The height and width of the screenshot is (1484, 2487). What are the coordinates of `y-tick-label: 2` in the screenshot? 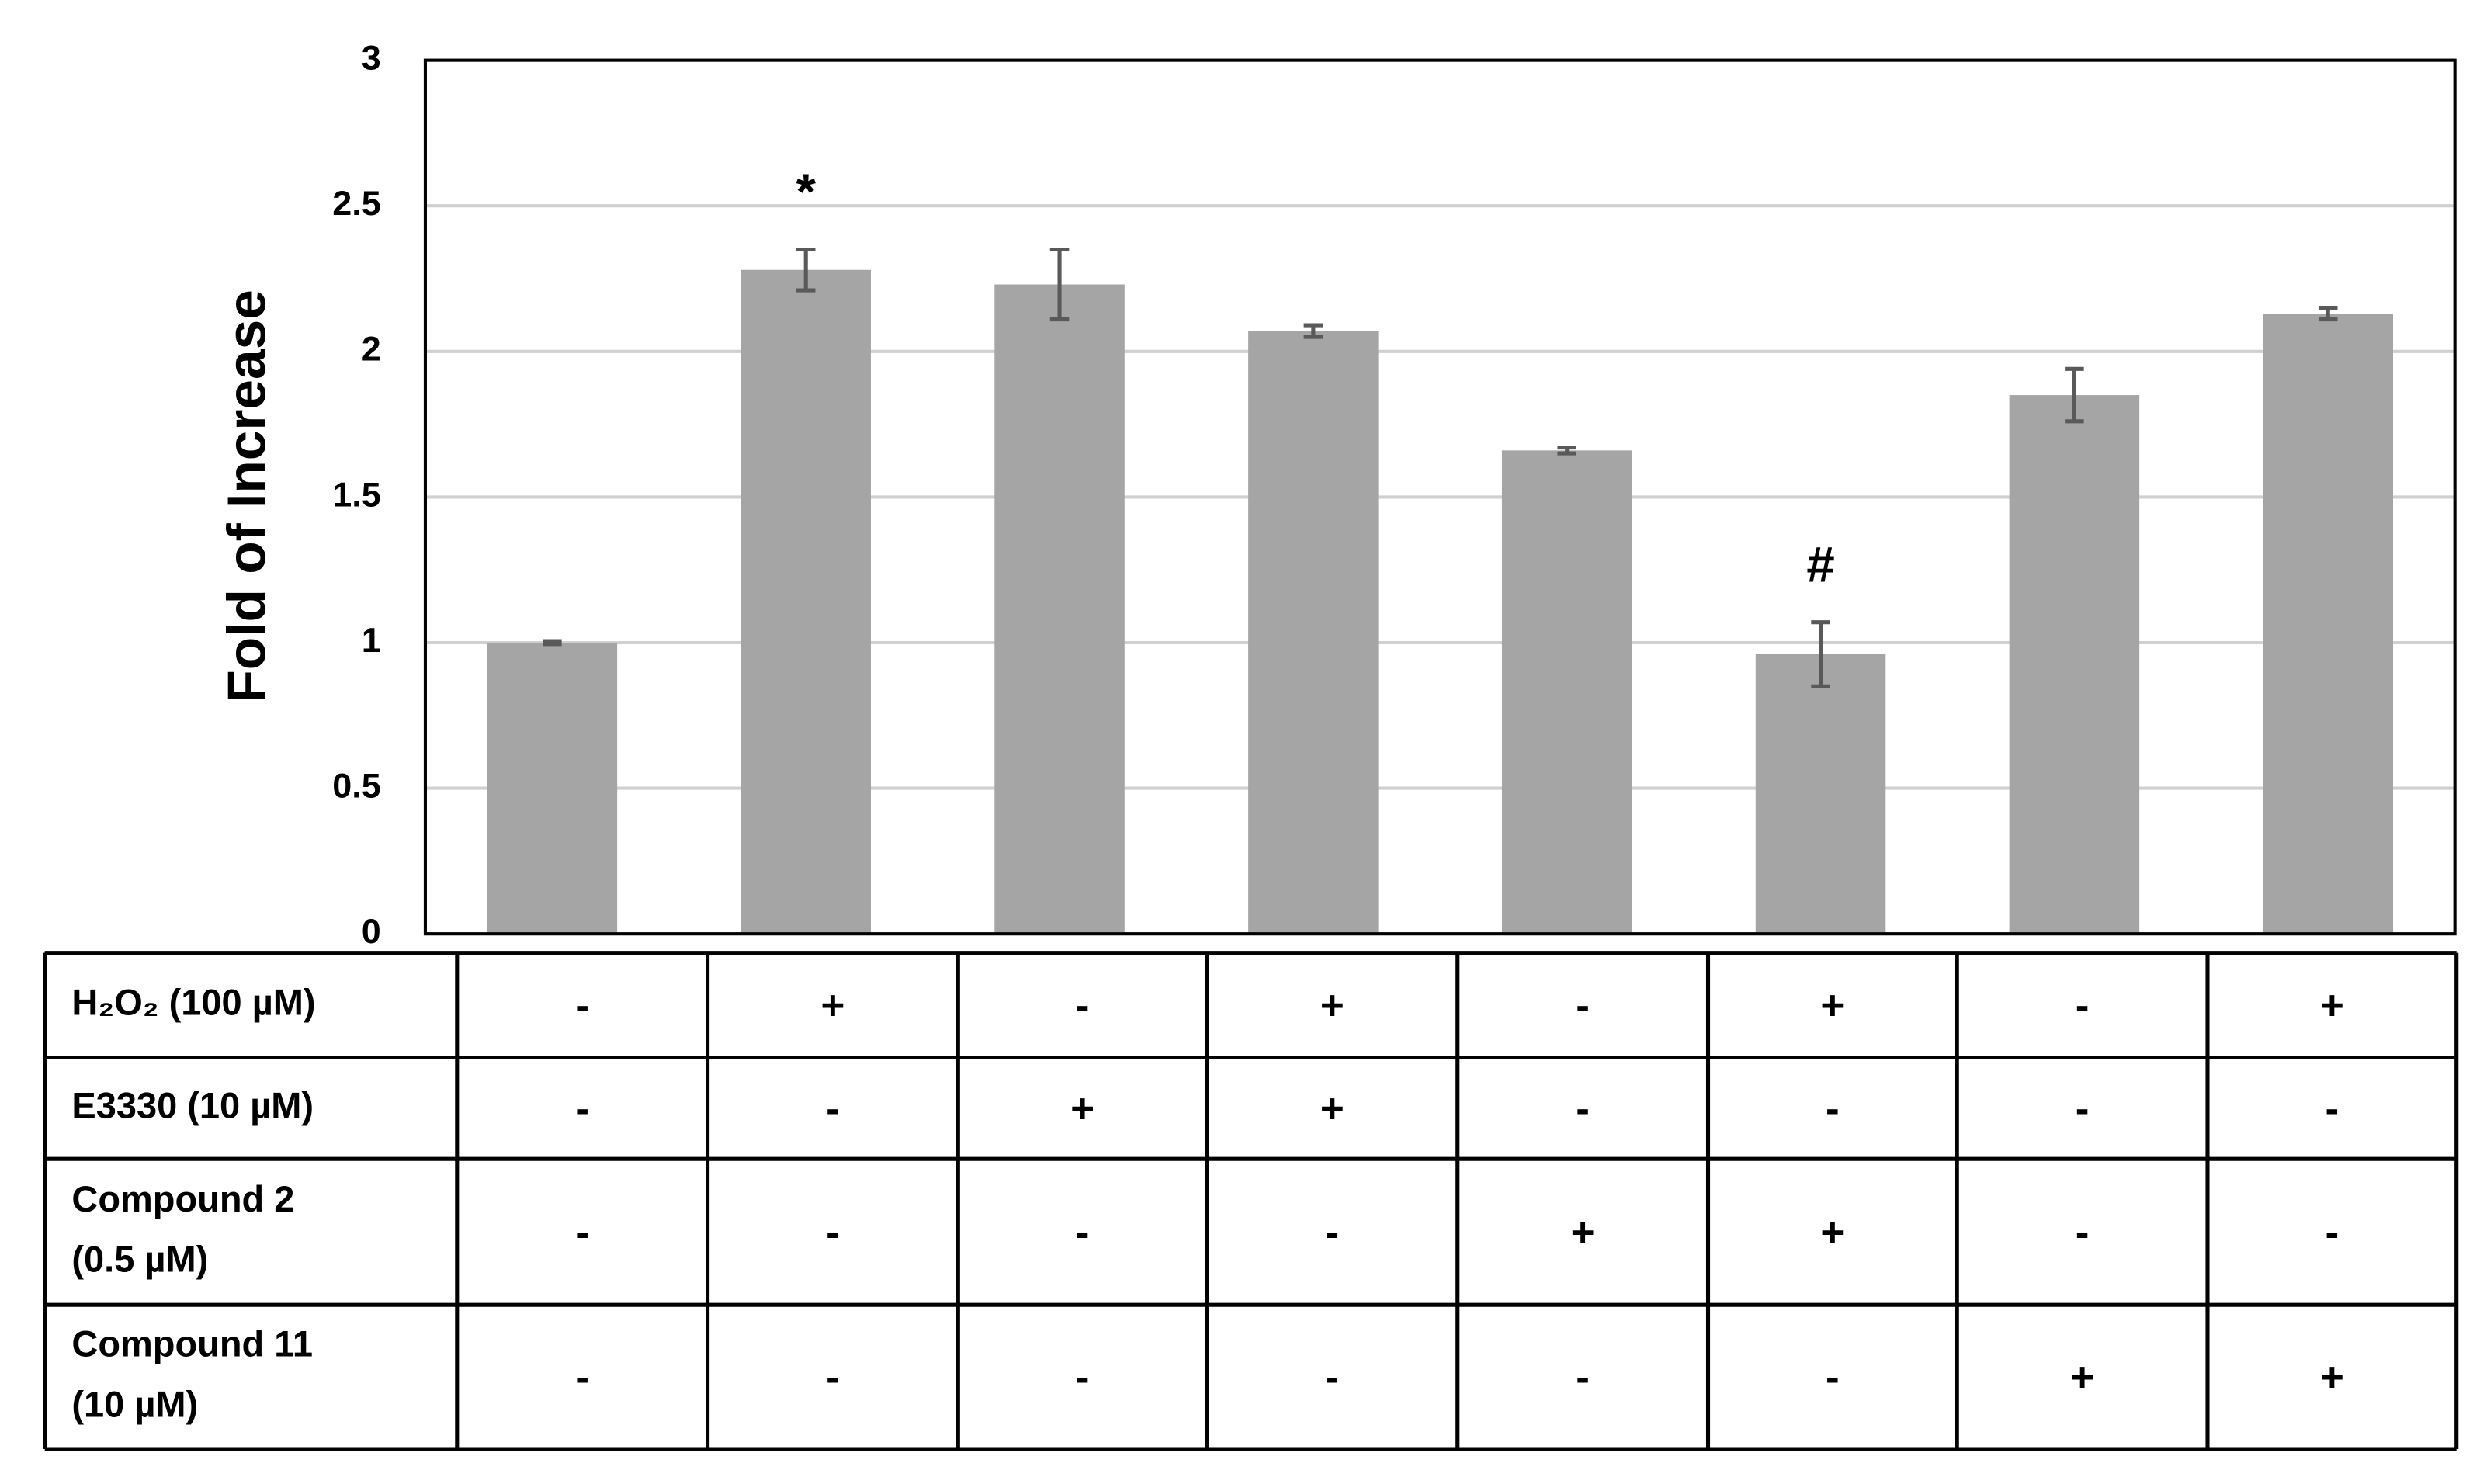 It's located at (371, 349).